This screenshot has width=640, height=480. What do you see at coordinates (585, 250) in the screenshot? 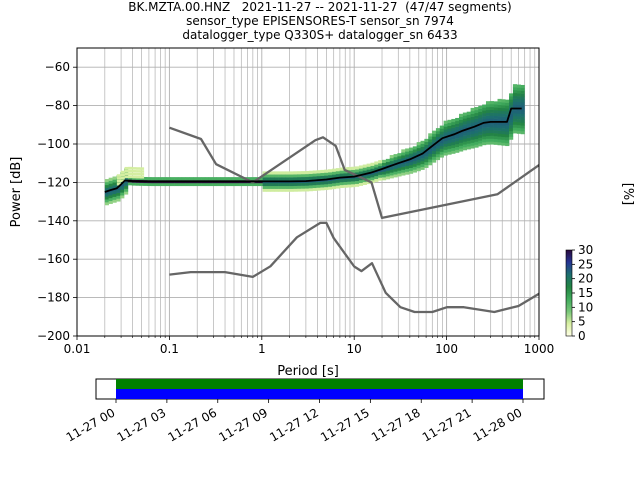
I see `colorbar-tick-label: 30` at bounding box center [585, 250].